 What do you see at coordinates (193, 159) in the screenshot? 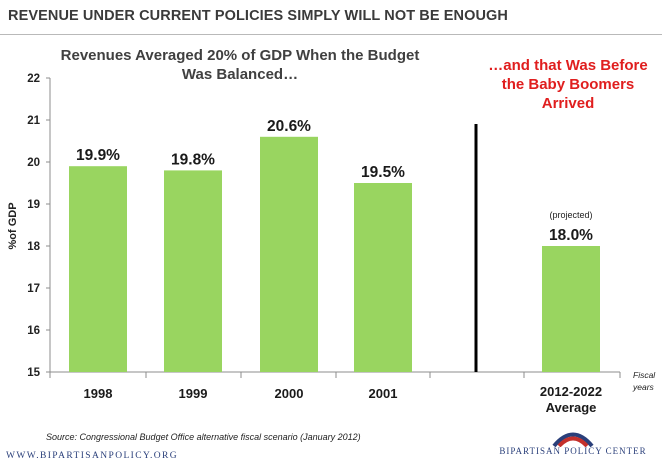
I see `data-label: 19.8%` at bounding box center [193, 159].